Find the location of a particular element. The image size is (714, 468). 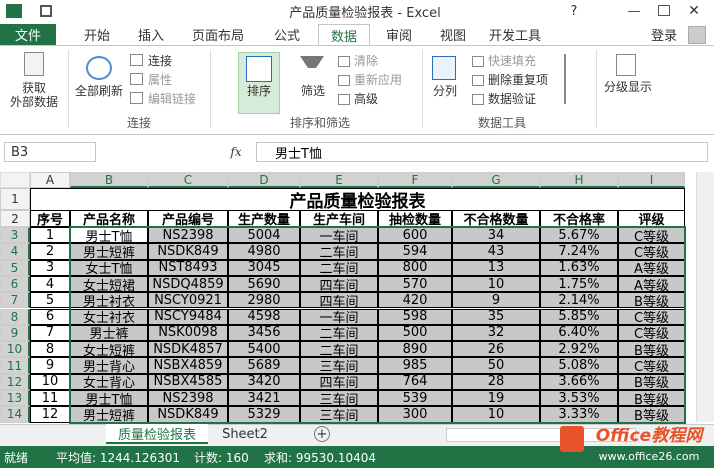

header-cell: 评级 is located at coordinates (651, 219).